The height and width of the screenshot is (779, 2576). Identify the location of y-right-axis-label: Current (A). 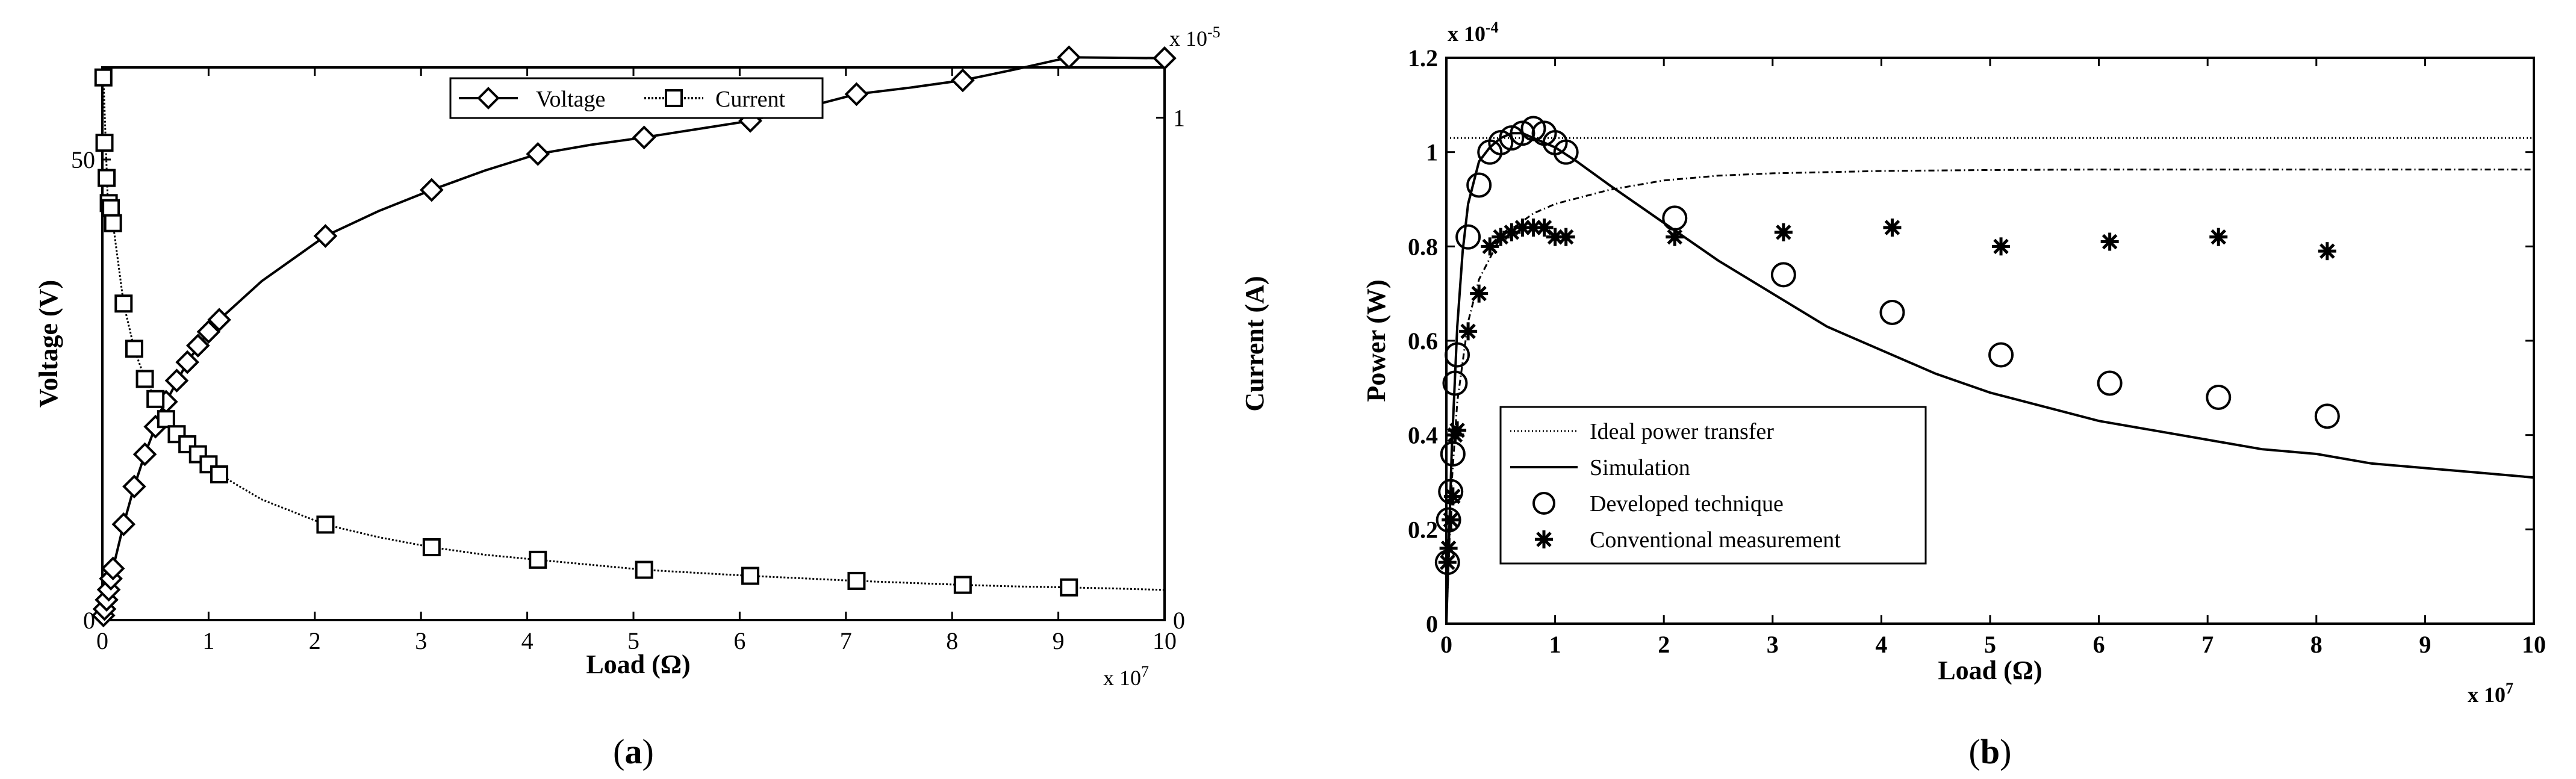
(1255, 343).